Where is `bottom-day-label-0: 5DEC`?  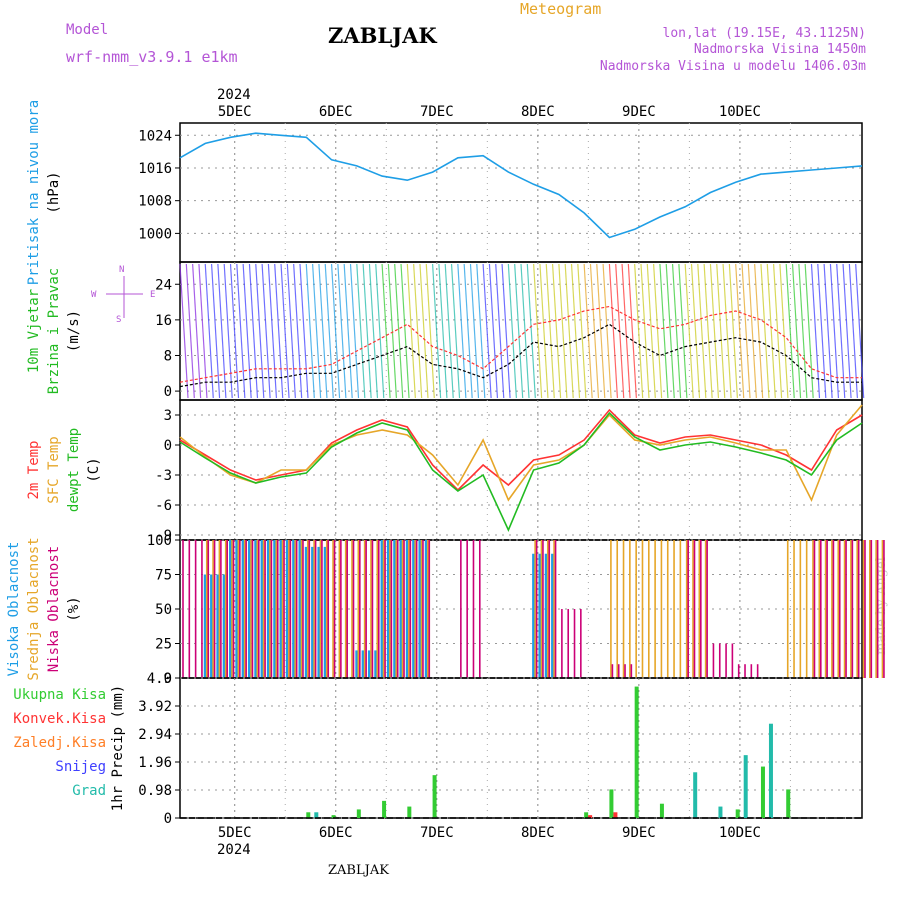 bottom-day-label-0: 5DEC is located at coordinates (235, 833).